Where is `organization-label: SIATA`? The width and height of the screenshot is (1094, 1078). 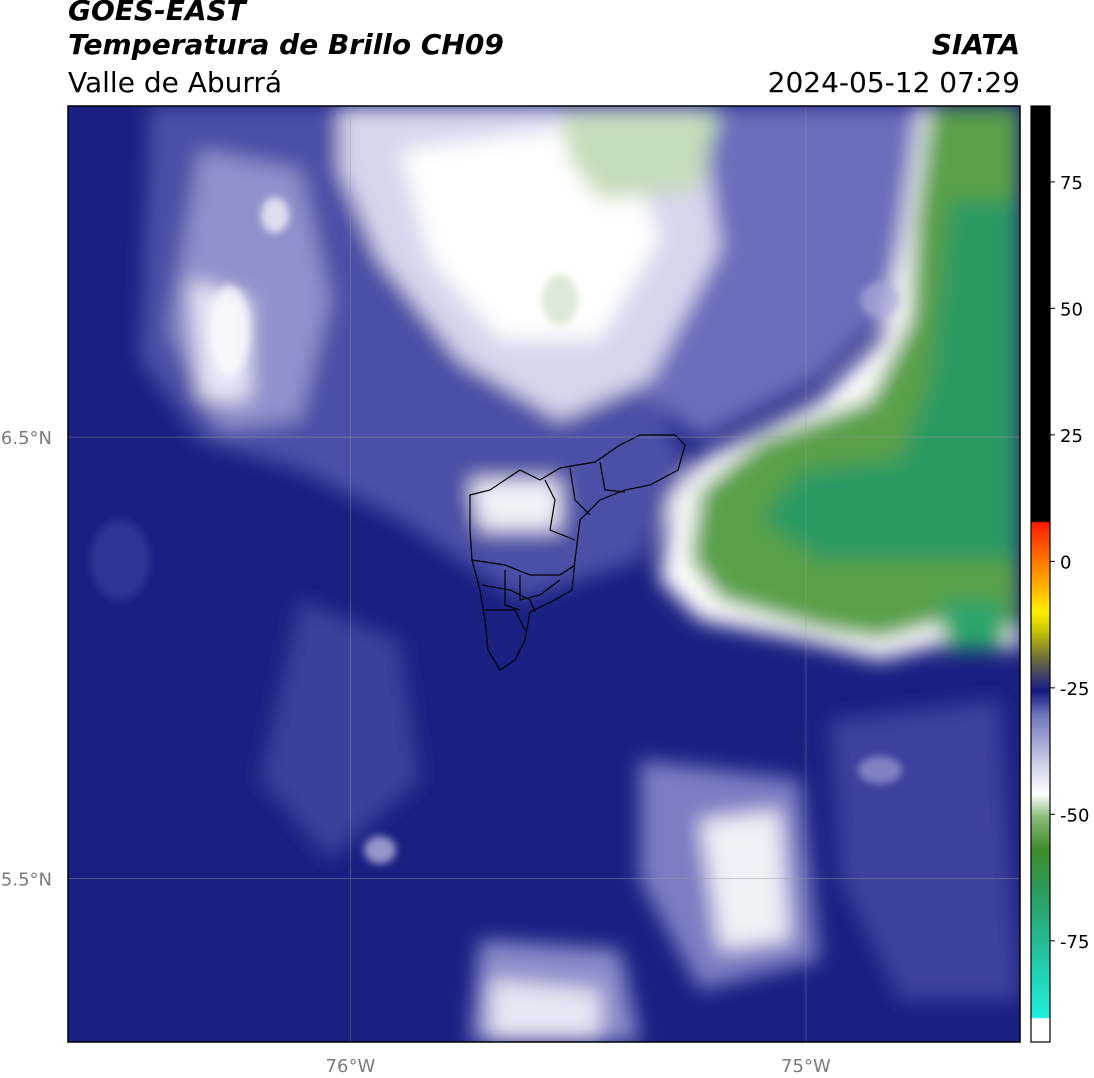 organization-label: SIATA is located at coordinates (975, 44).